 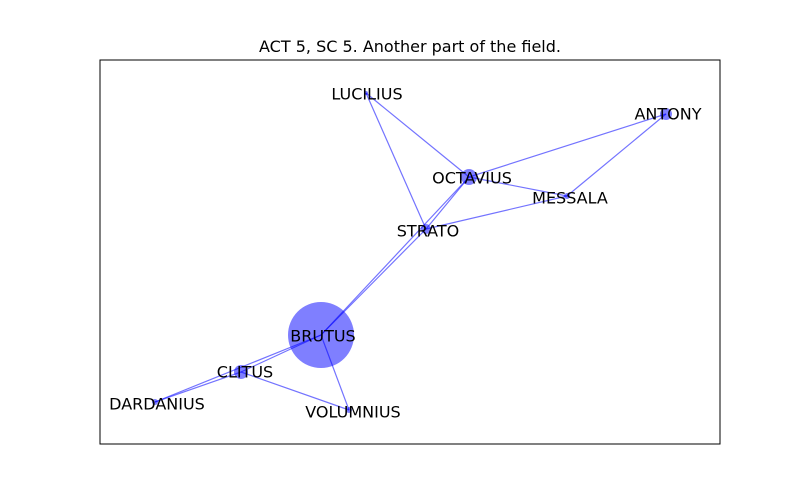 What do you see at coordinates (241, 372) in the screenshot?
I see `node-clitus` at bounding box center [241, 372].